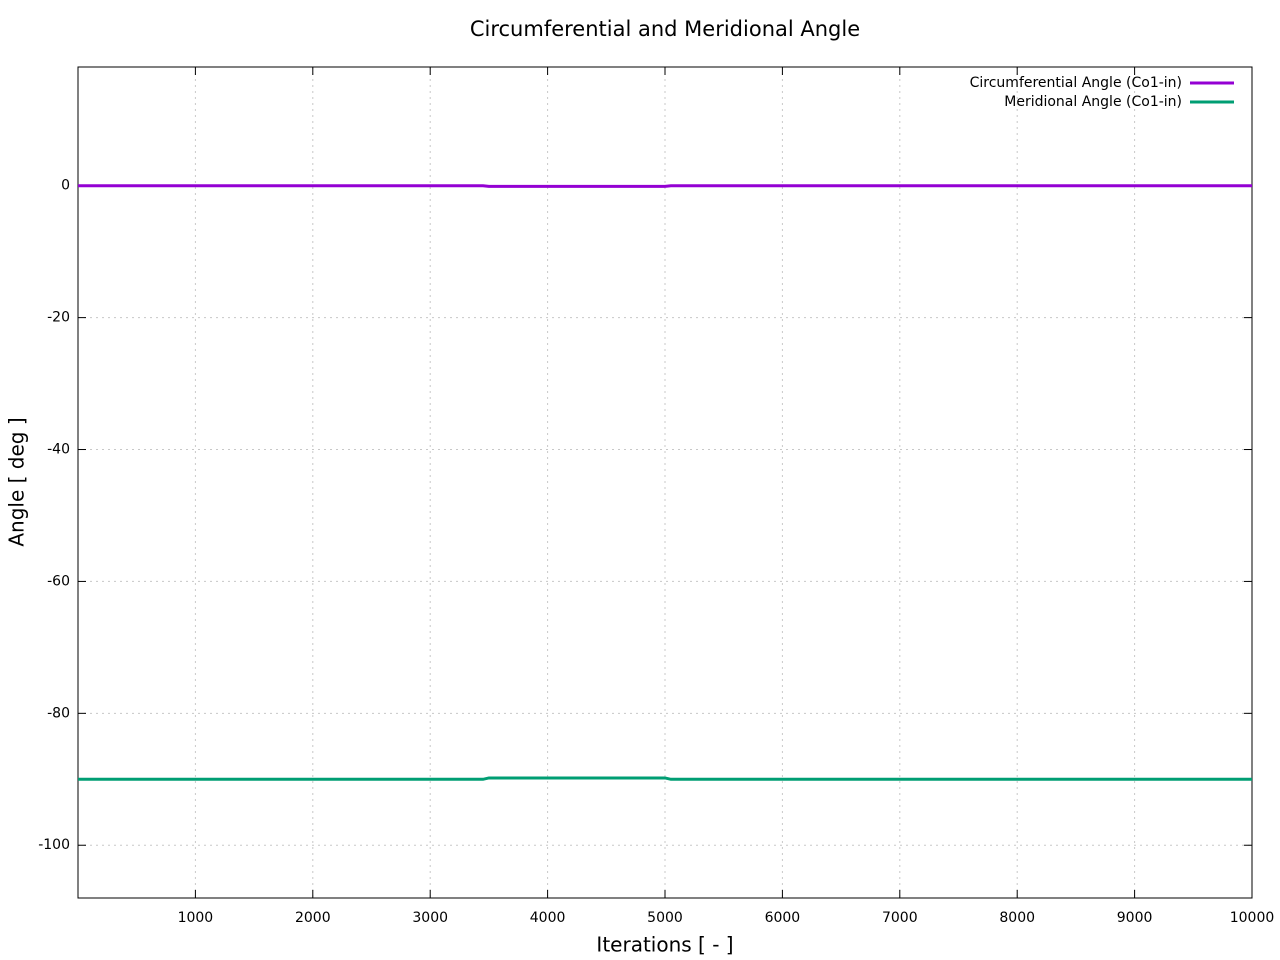  I want to click on x-axis-label: Iterations [ - ], so click(664, 945).